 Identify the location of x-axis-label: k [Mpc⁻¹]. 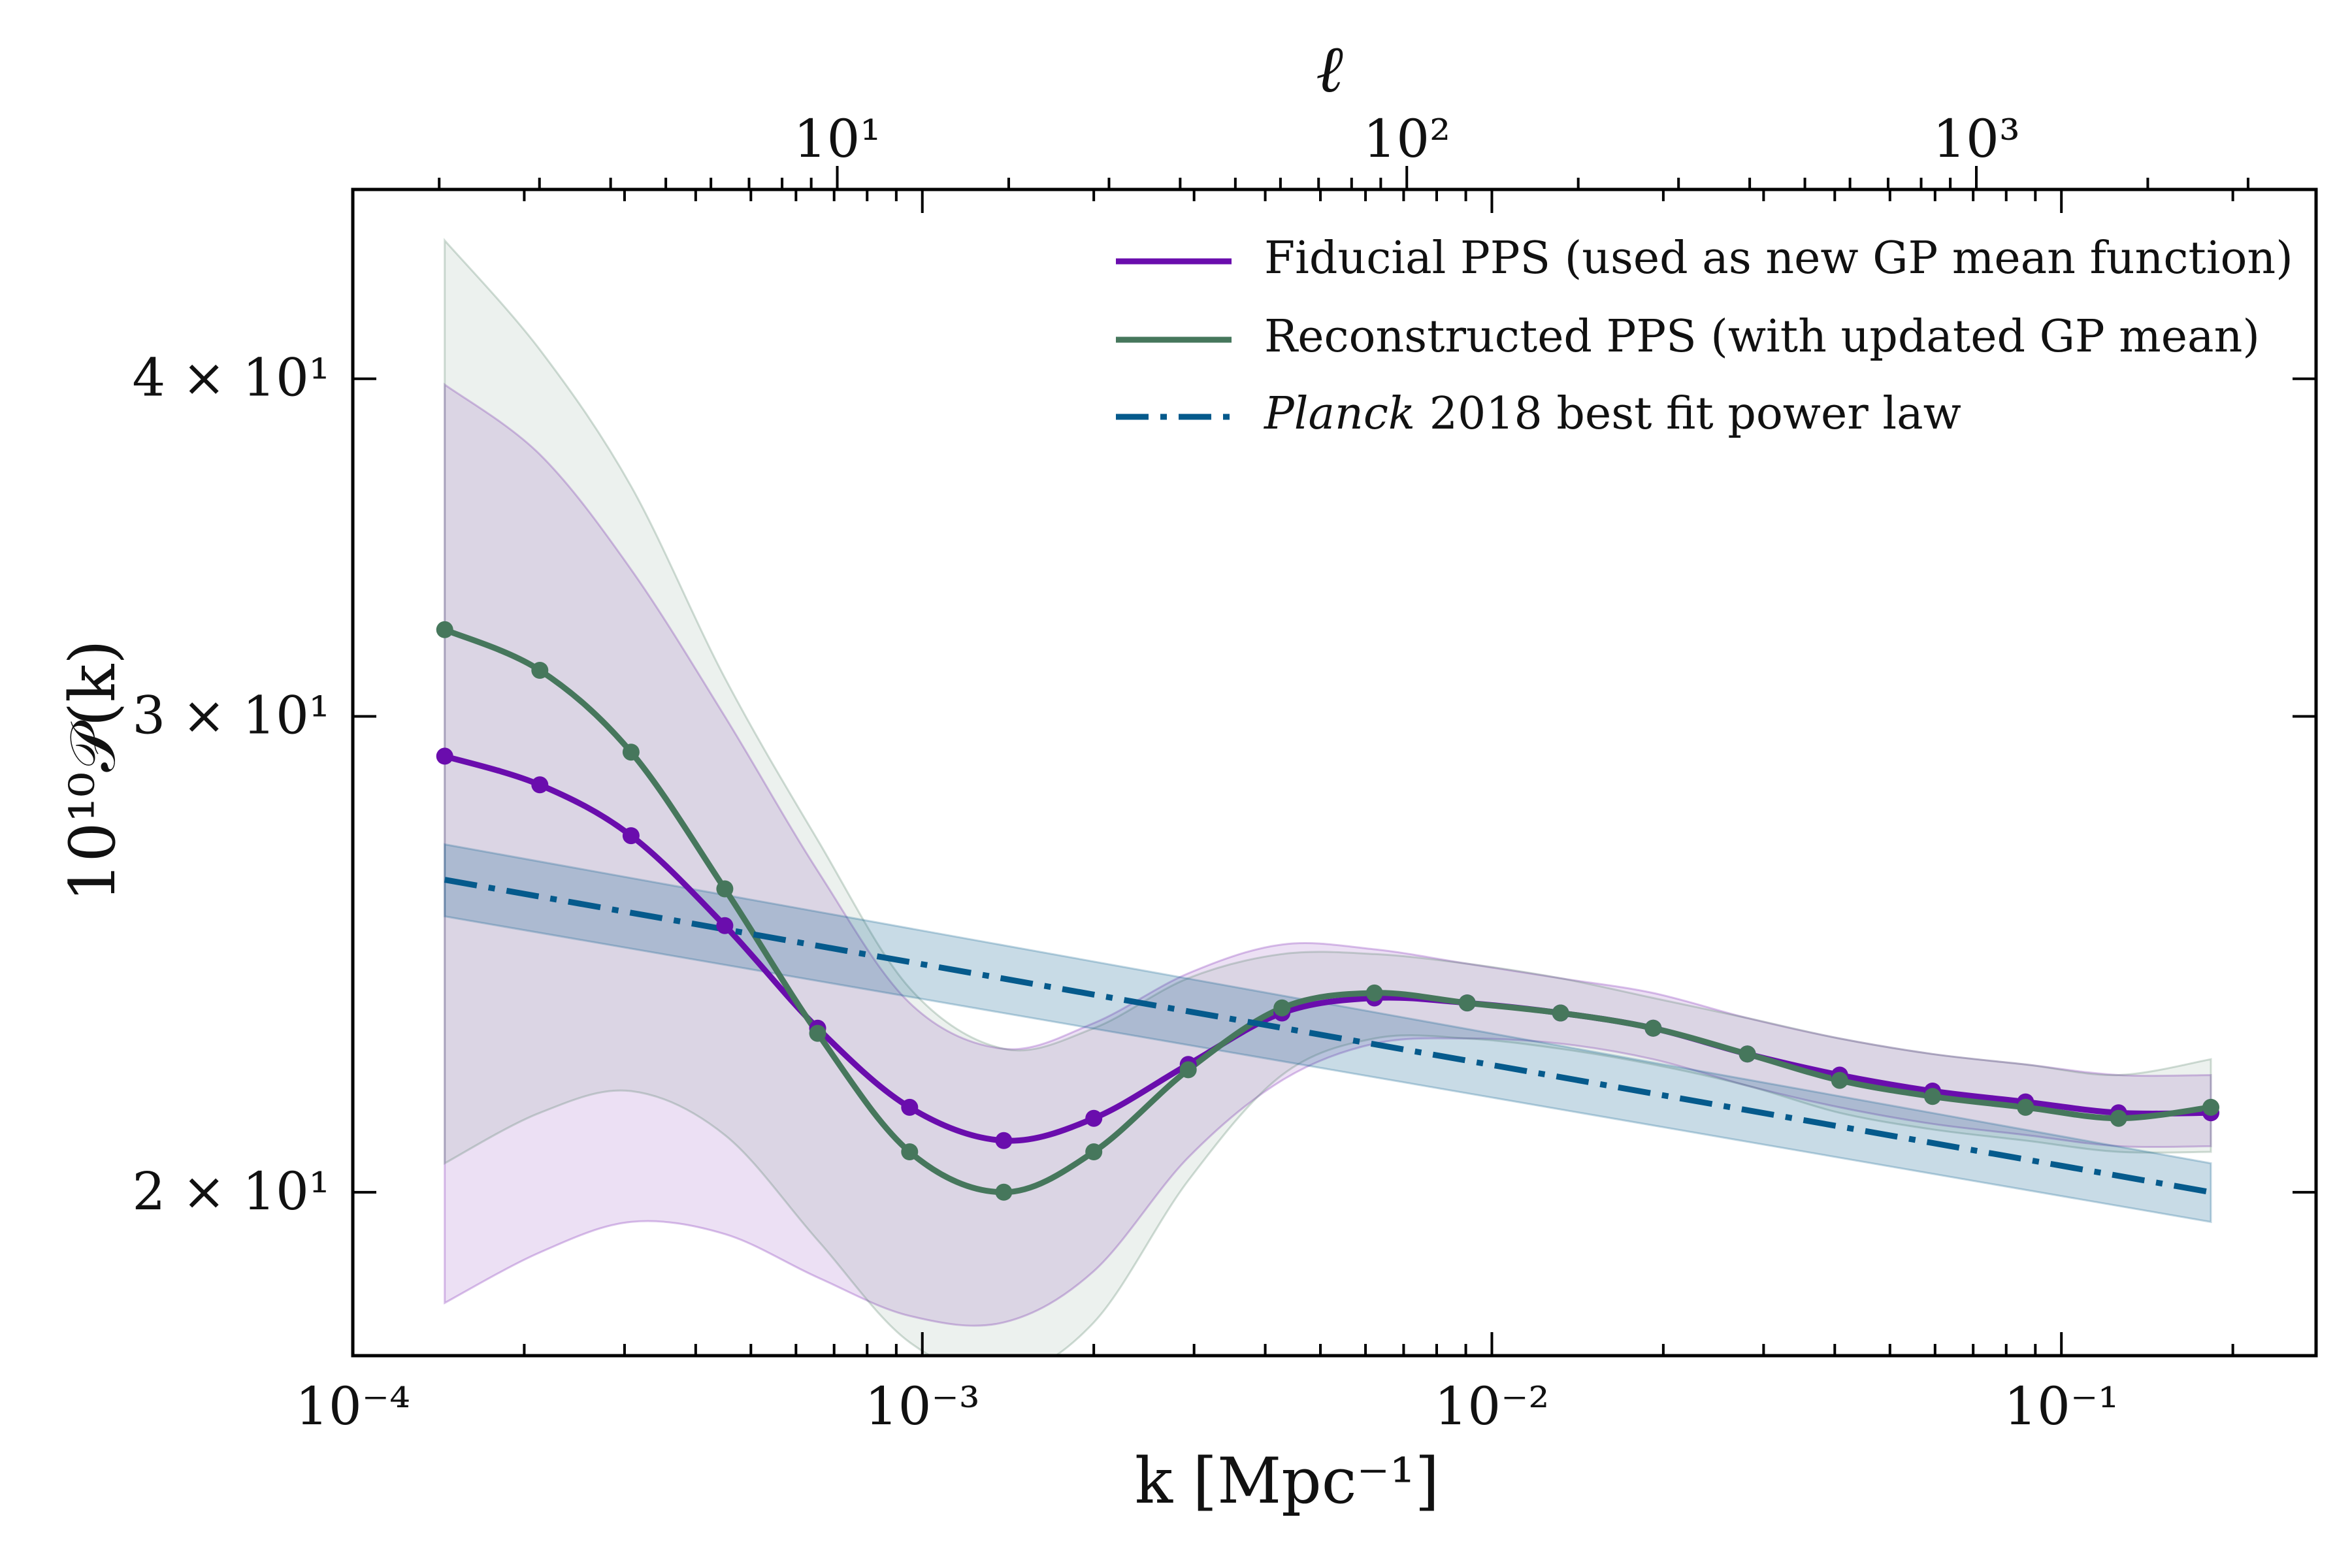
(1287, 1481).